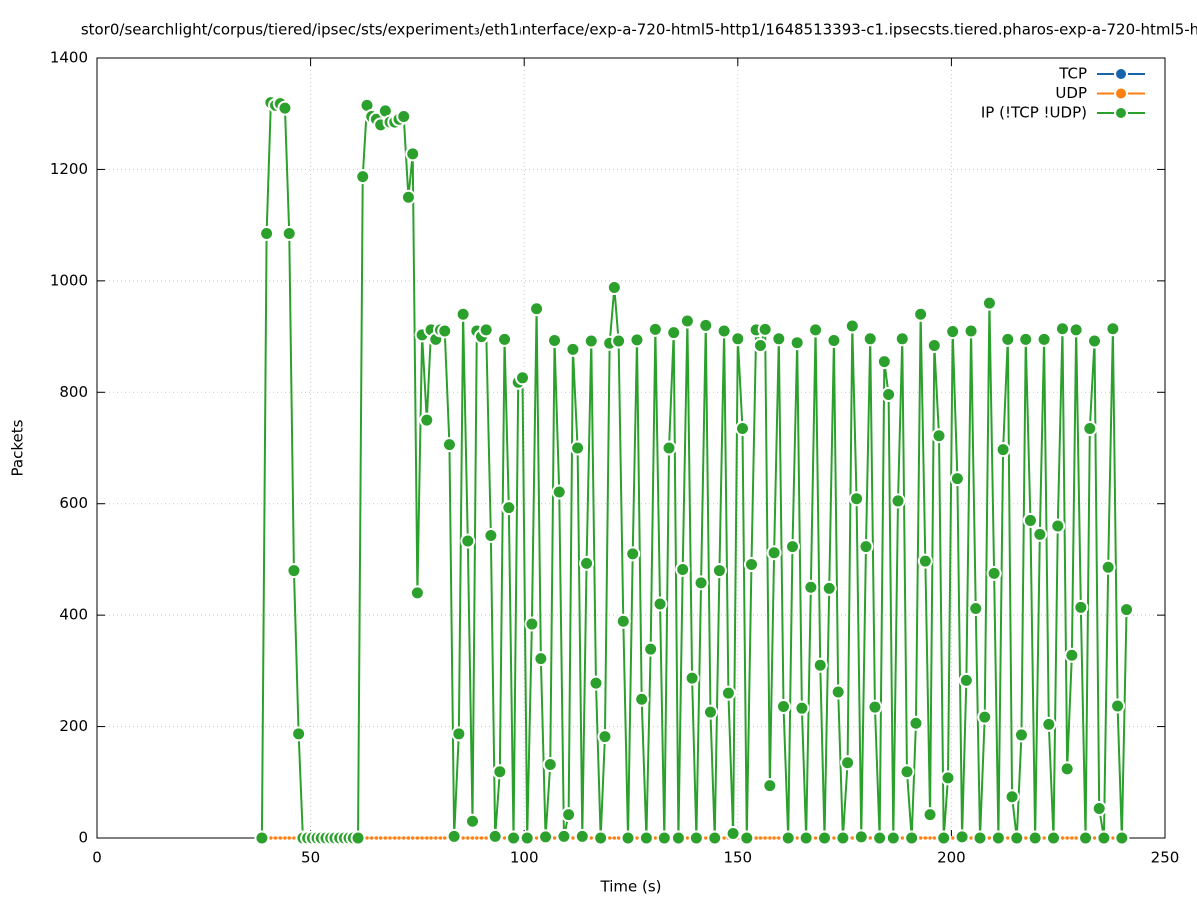 The height and width of the screenshot is (900, 1197). What do you see at coordinates (69, 280) in the screenshot?
I see `y-tick-label: 1000` at bounding box center [69, 280].